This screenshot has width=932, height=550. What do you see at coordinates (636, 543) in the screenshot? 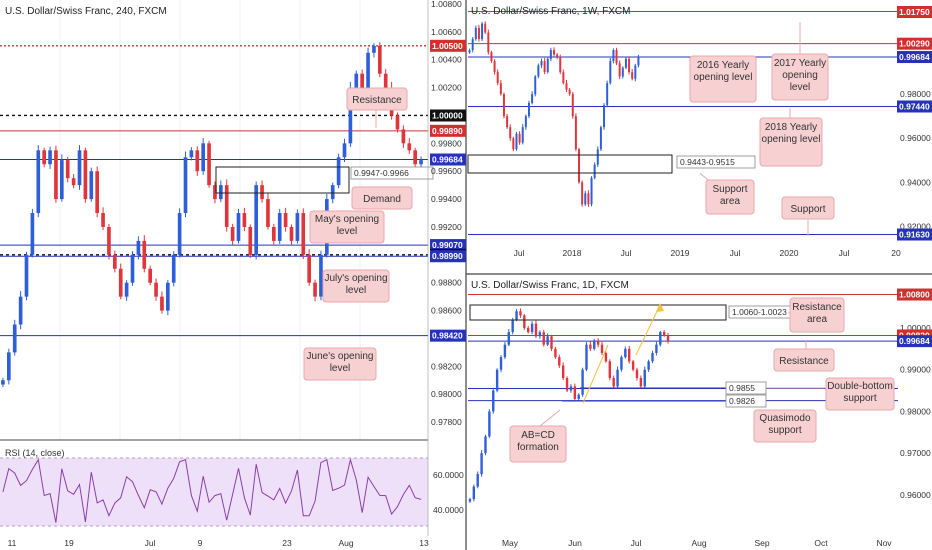
I see `d1-x-label: Jul` at bounding box center [636, 543].